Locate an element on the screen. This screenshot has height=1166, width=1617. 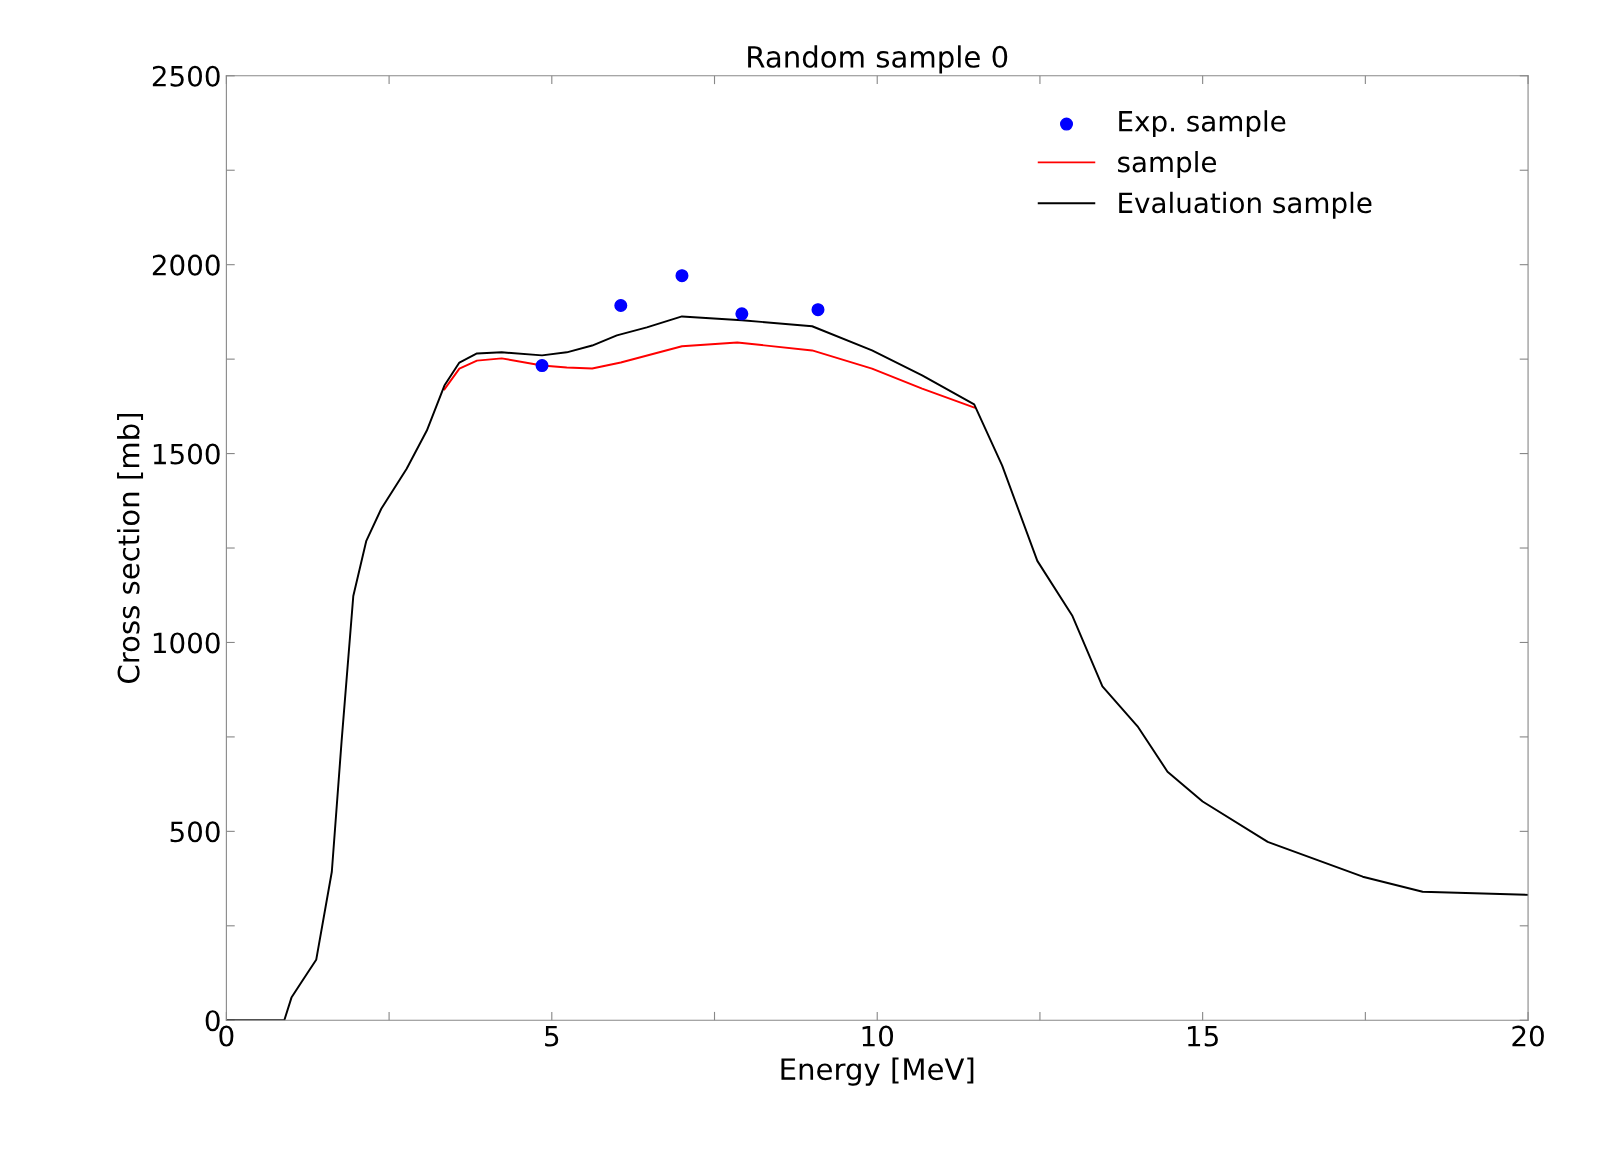
legend-label: Exp. sample is located at coordinates (1202, 124).